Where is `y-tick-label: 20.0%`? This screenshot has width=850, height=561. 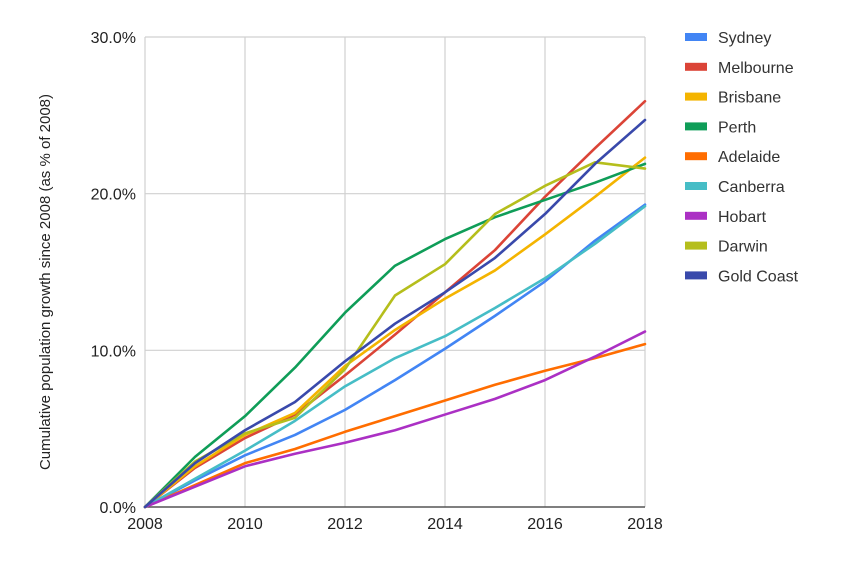 y-tick-label: 20.0% is located at coordinates (113, 195).